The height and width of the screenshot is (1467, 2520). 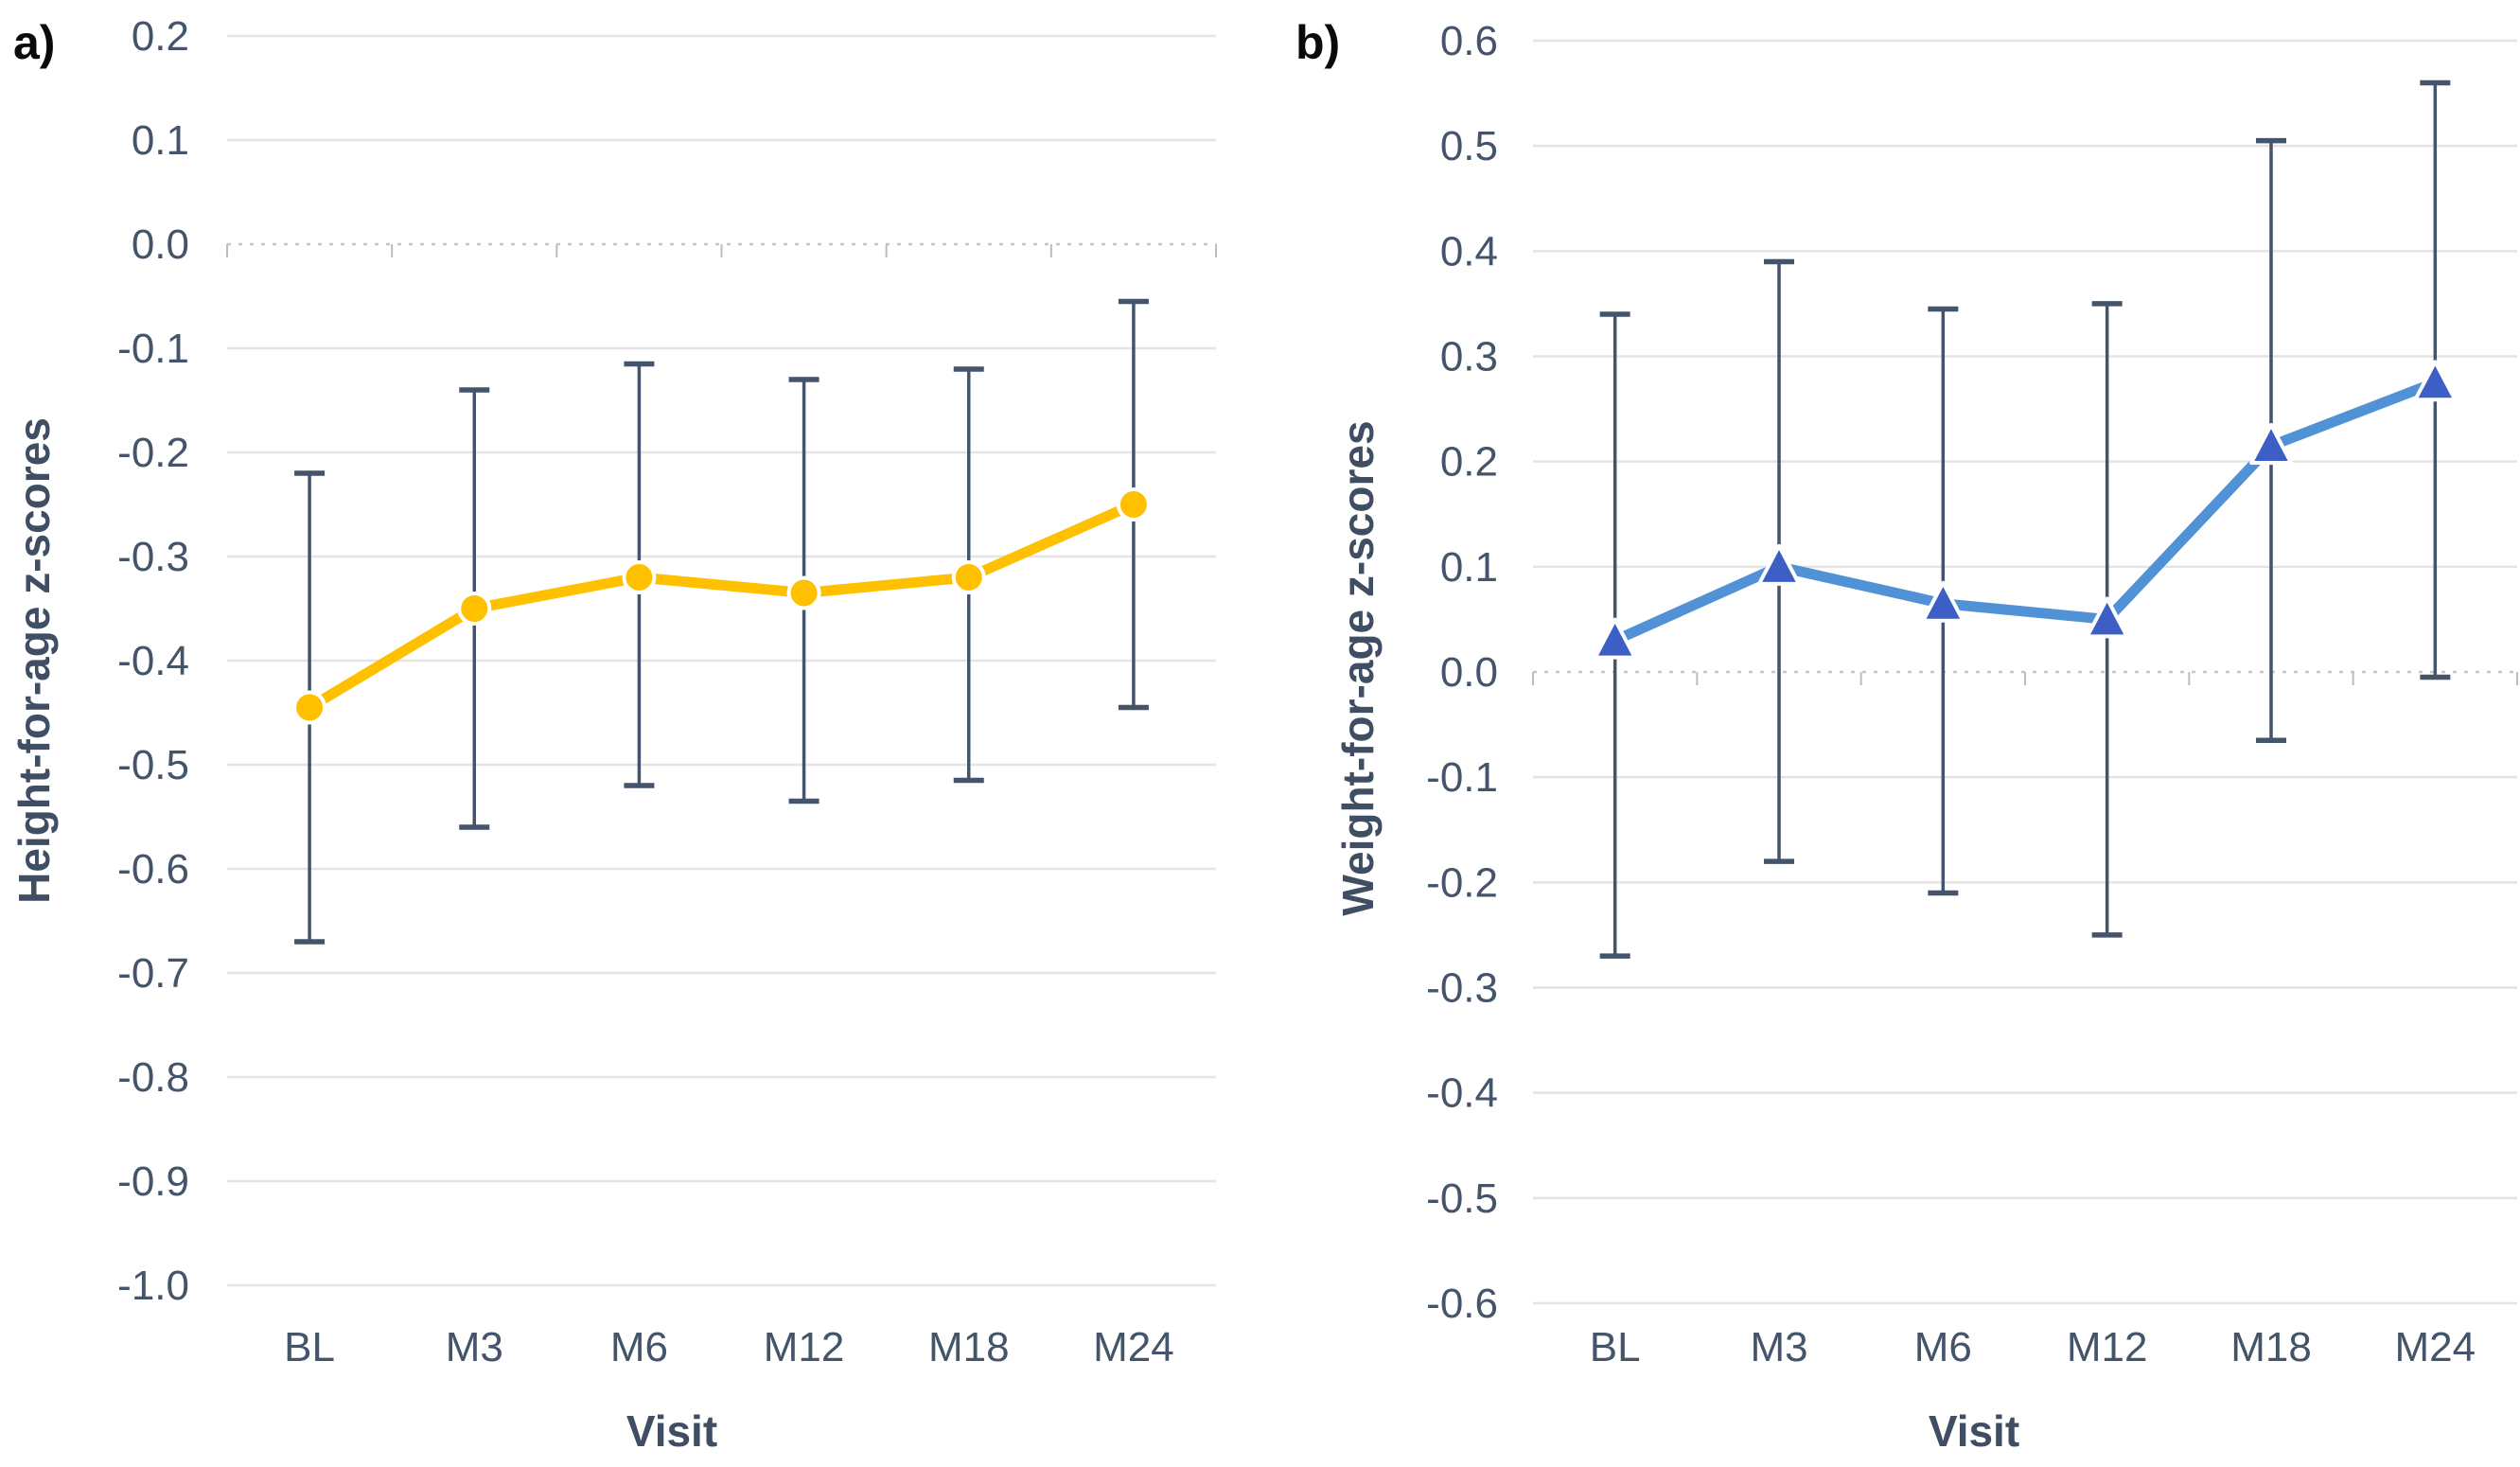 I want to click on y-axis-title-a: Height-for-age z-scores, so click(x=34, y=660).